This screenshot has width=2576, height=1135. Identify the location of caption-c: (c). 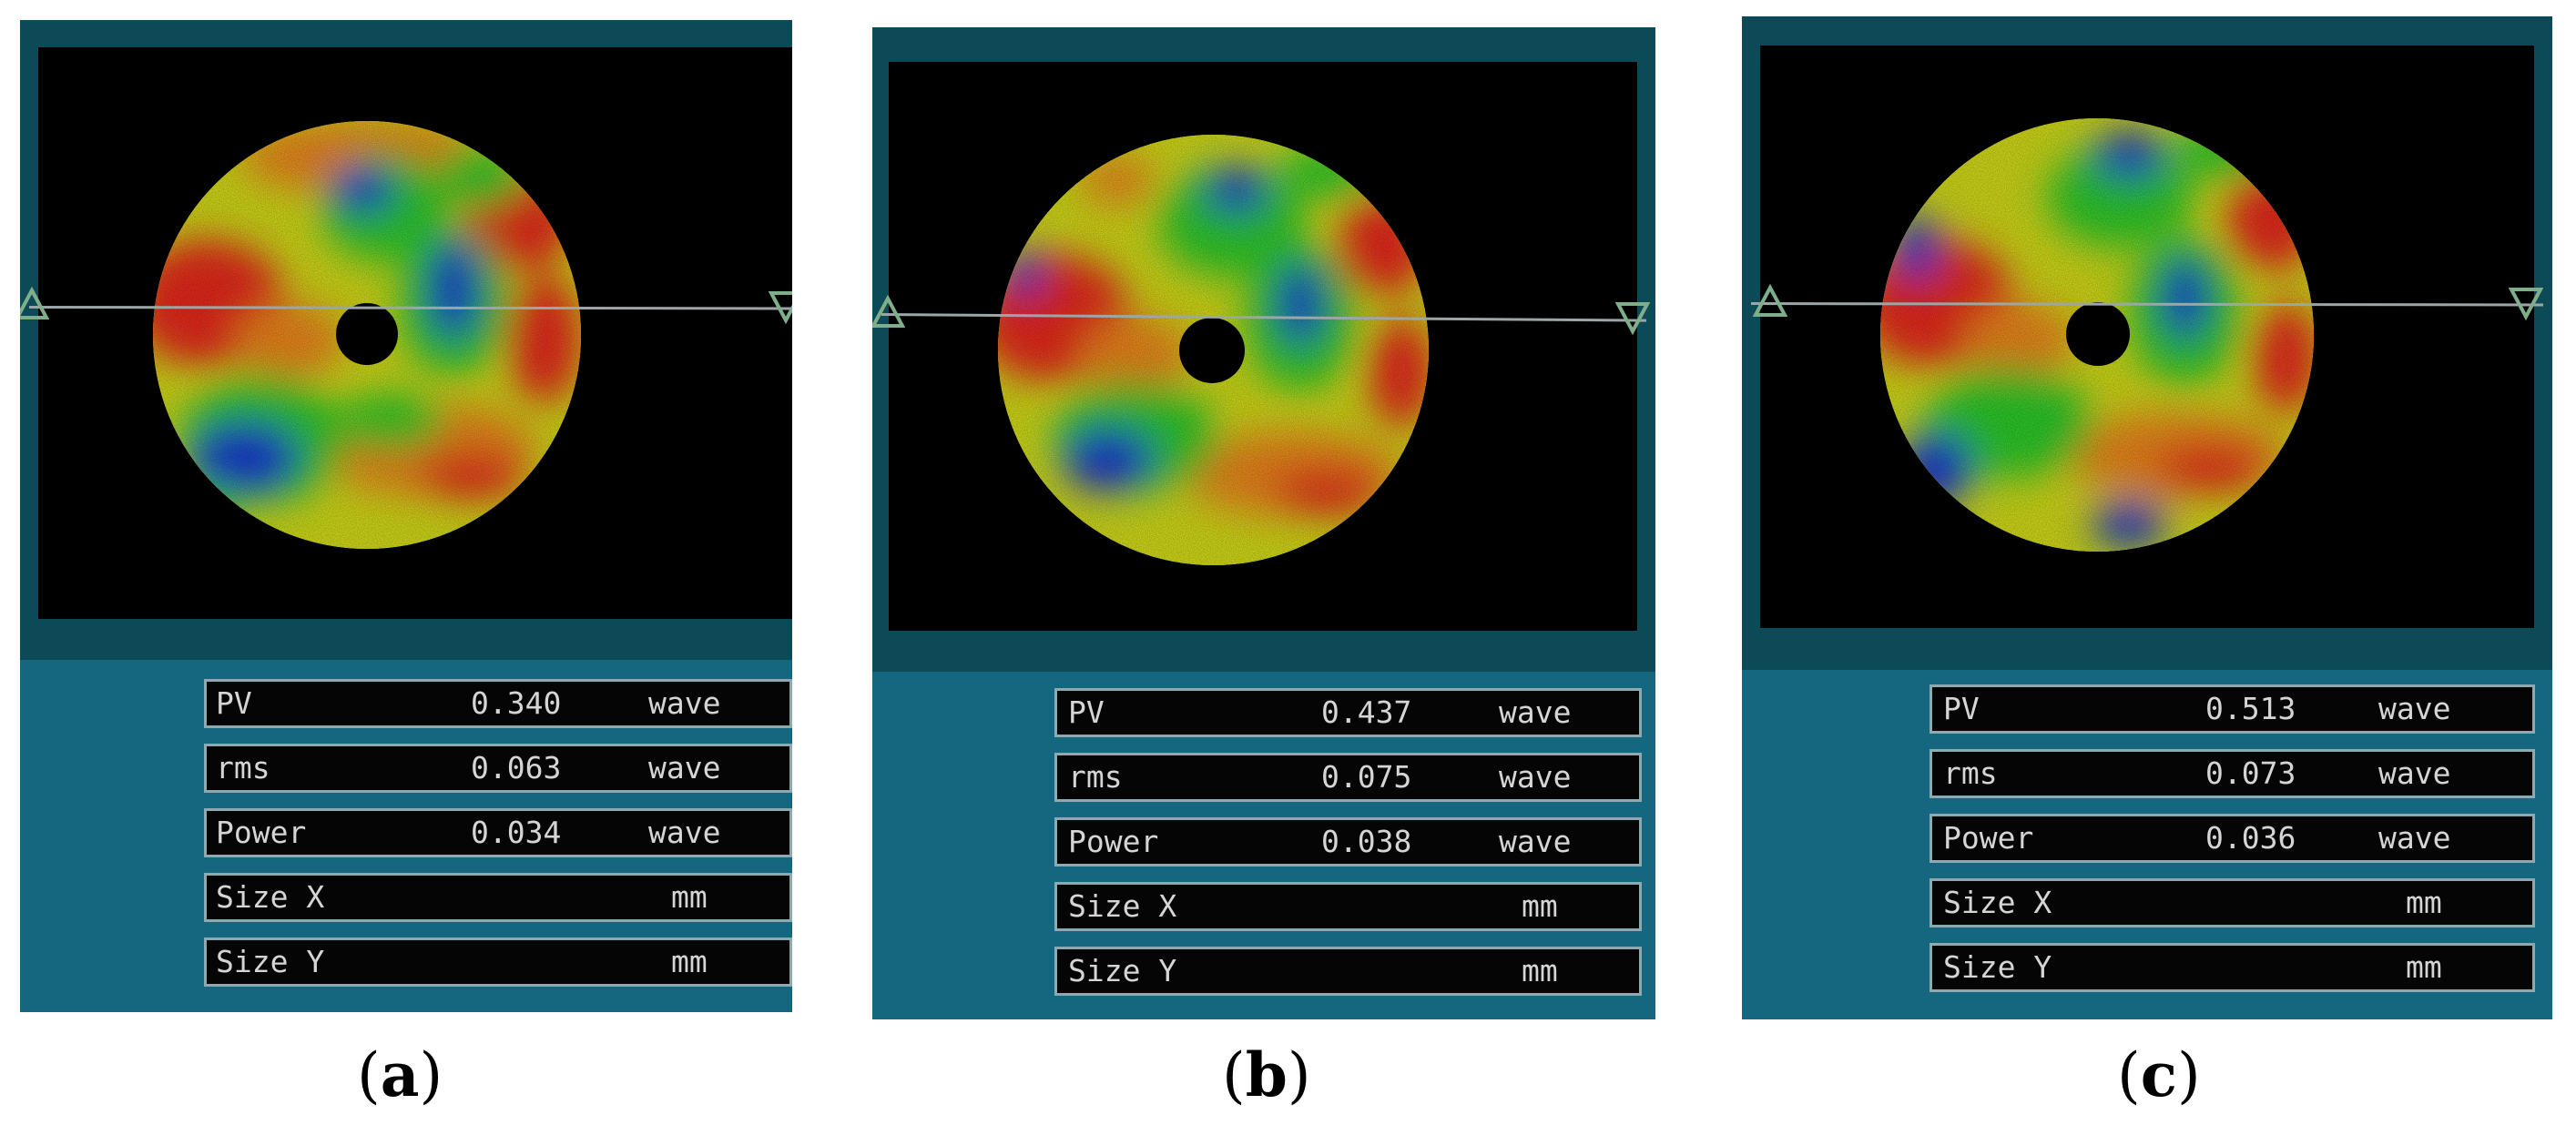
(2159, 1074).